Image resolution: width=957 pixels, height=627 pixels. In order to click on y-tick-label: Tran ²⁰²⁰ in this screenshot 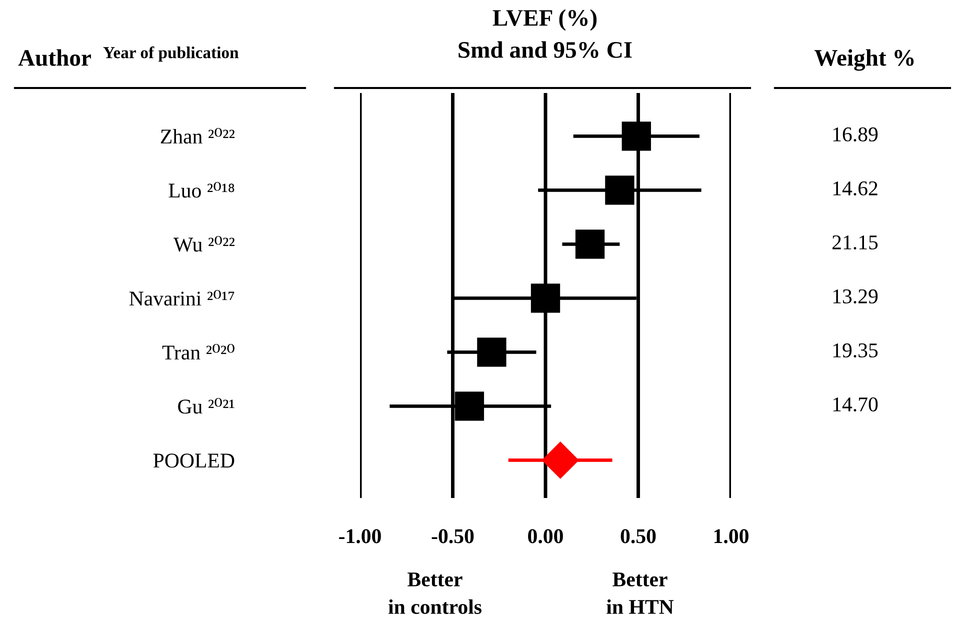, I will do `click(198, 352)`.